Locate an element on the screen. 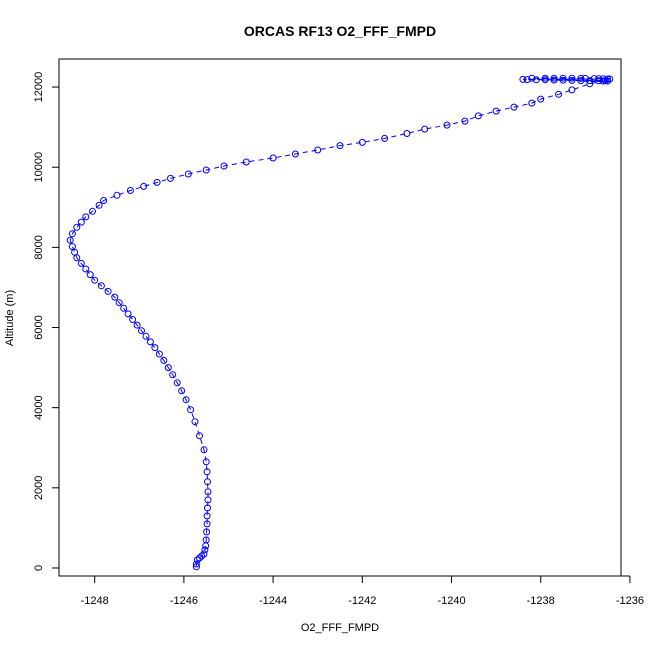  y-axis: 0 2000 4000 6000 8000 10000 12000 is located at coordinates (46, 321).